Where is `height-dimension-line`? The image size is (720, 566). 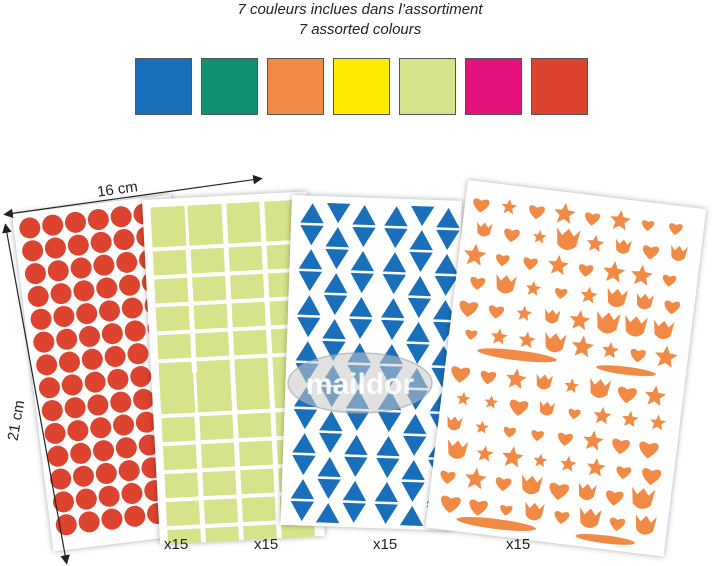 height-dimension-line is located at coordinates (36, 394).